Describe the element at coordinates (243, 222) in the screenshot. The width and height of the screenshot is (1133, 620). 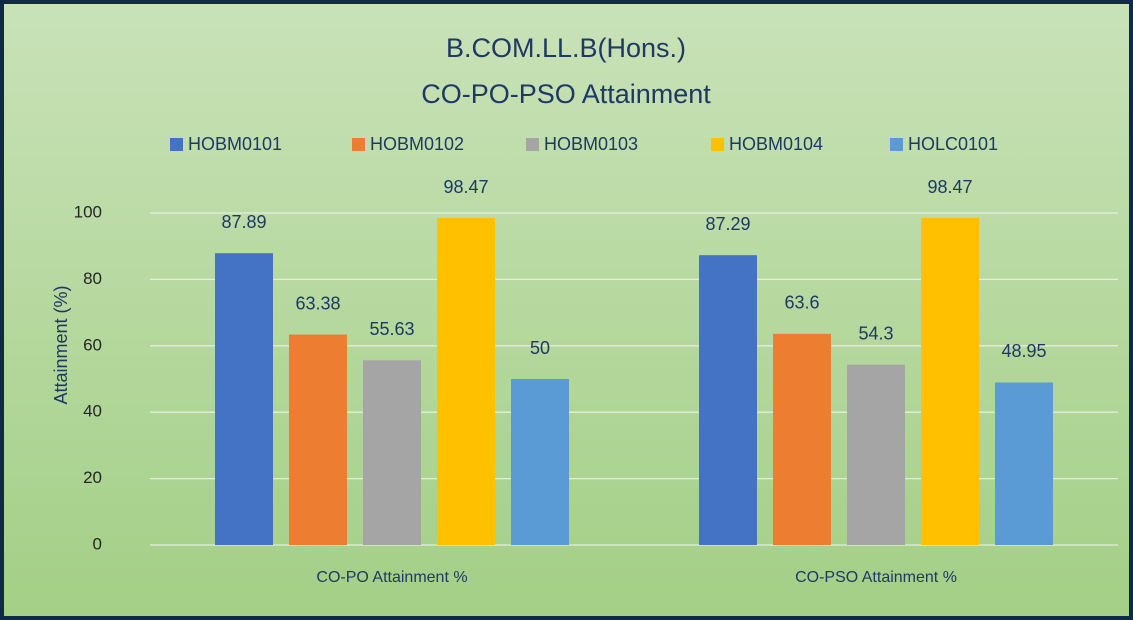
I see `data-label: 87.89` at that location.